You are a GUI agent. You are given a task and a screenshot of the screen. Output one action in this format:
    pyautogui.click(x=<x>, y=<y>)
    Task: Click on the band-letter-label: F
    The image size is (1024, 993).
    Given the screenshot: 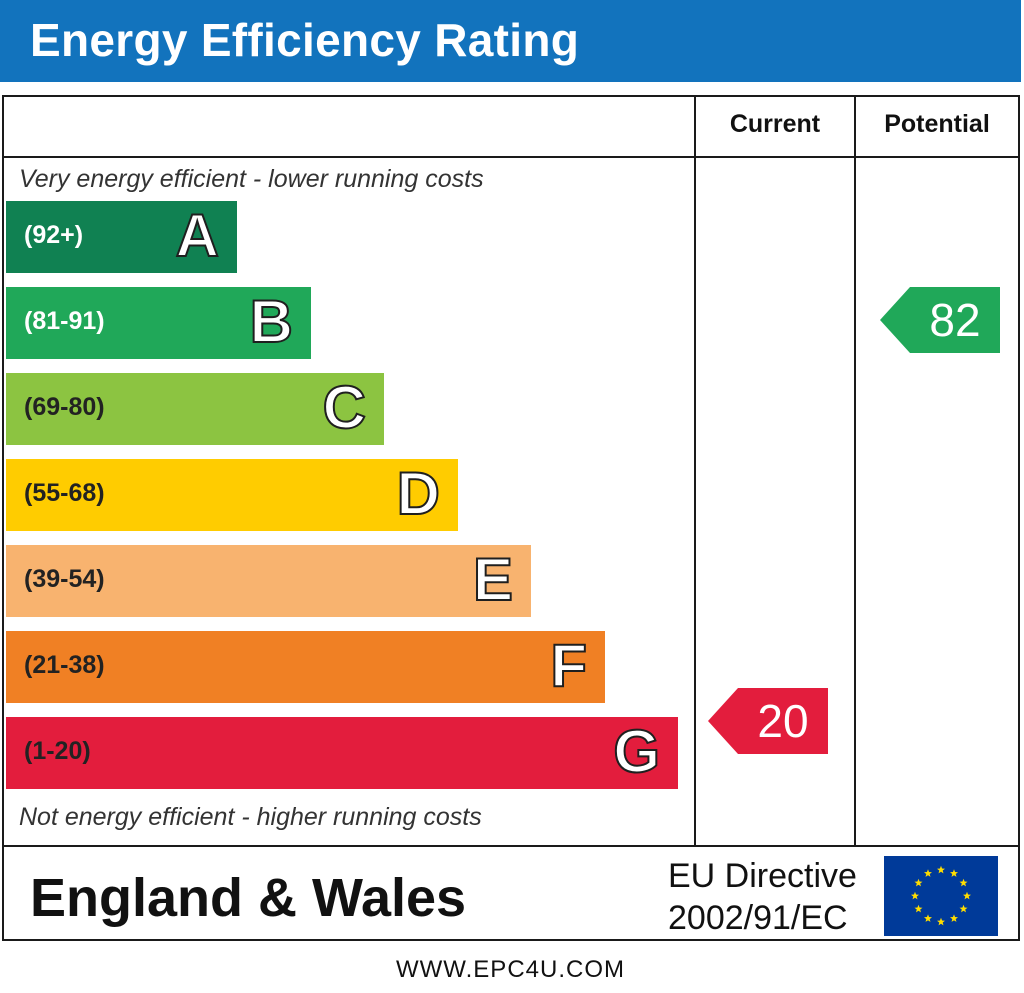 What is the action you would take?
    pyautogui.click(x=568, y=666)
    